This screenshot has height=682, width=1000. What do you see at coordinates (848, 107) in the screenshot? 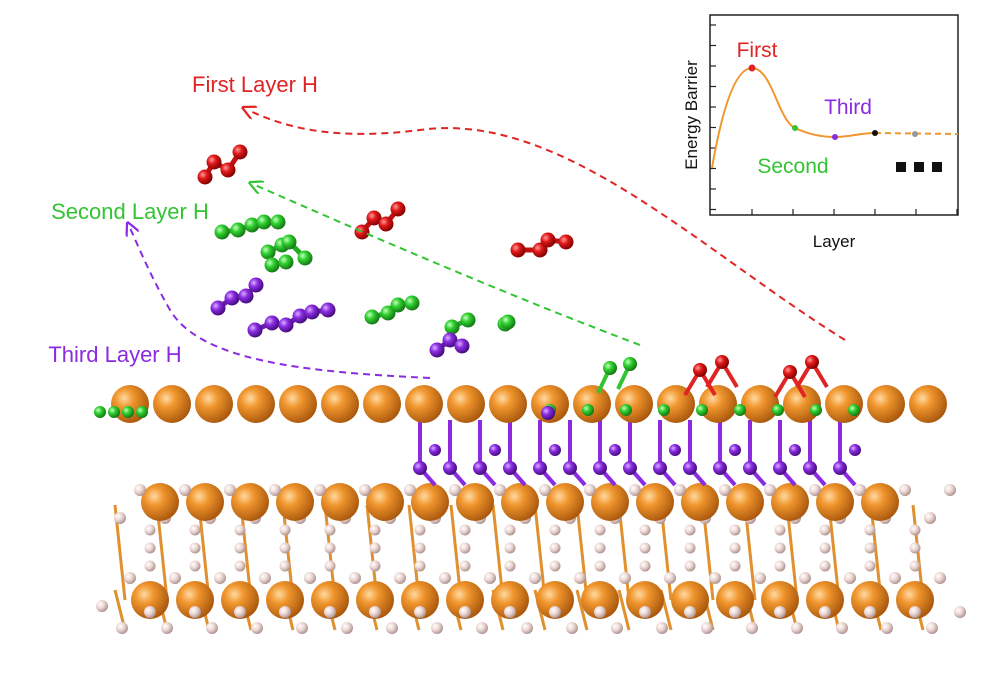
I see `inset-third: Third` at bounding box center [848, 107].